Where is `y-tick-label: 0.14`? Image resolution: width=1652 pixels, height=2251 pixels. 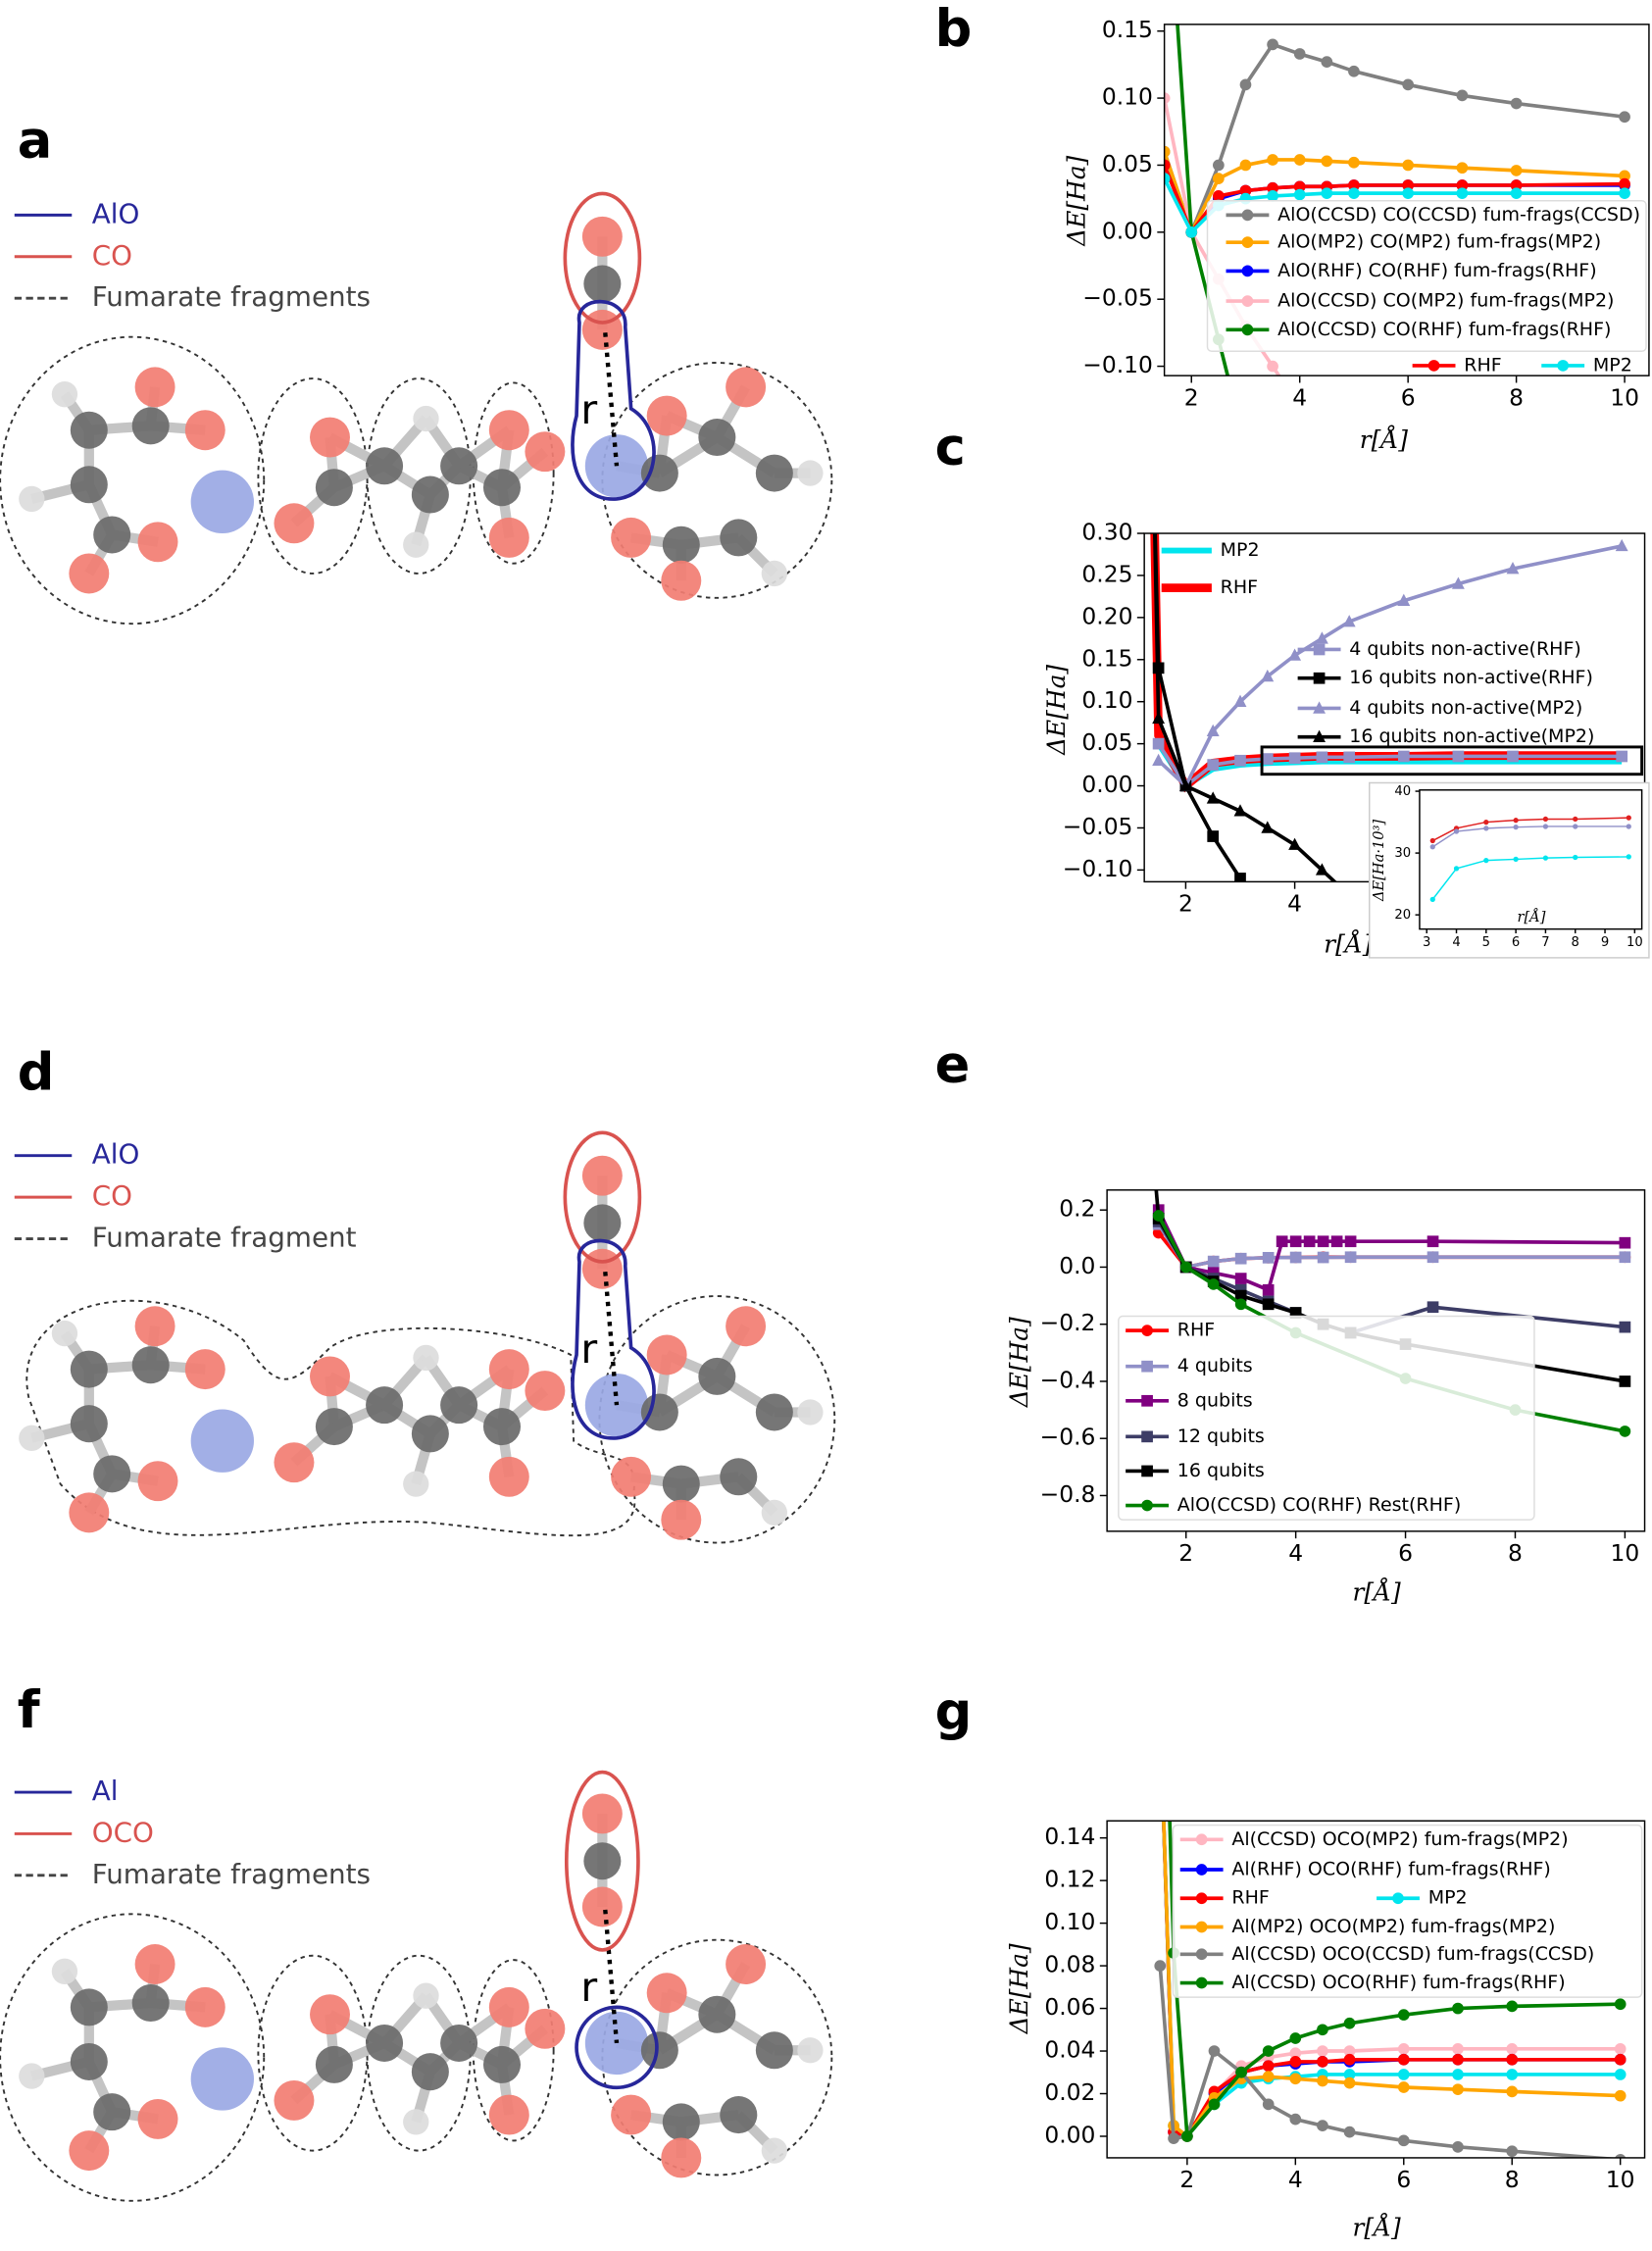
y-tick-label: 0.14 is located at coordinates (1069, 1836).